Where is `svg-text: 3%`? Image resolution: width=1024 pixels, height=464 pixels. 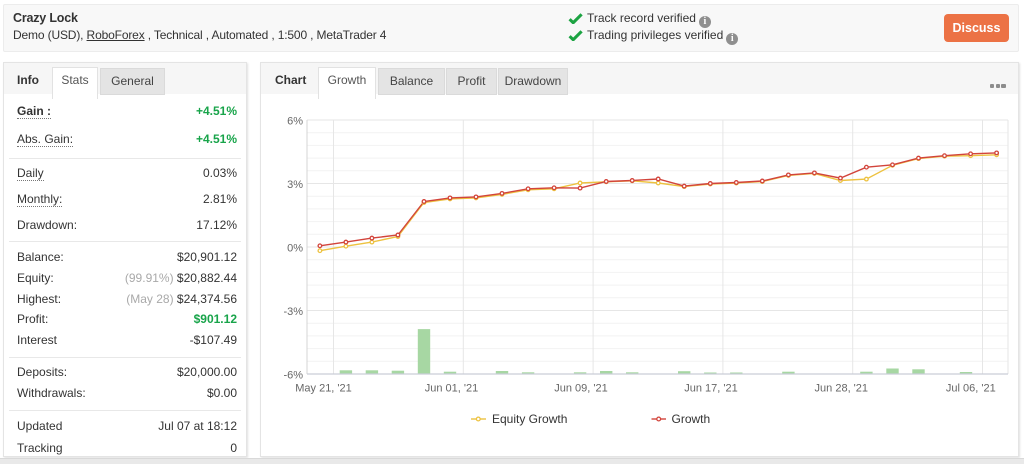
svg-text: 3% is located at coordinates (295, 185).